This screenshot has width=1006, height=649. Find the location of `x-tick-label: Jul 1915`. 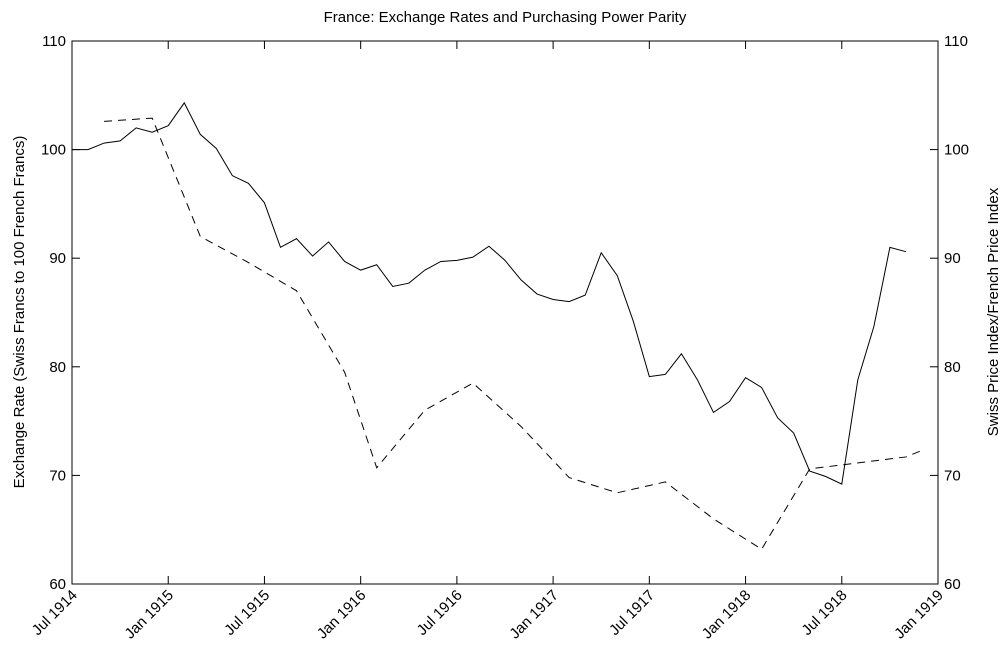

x-tick-label: Jul 1915 is located at coordinates (247, 613).